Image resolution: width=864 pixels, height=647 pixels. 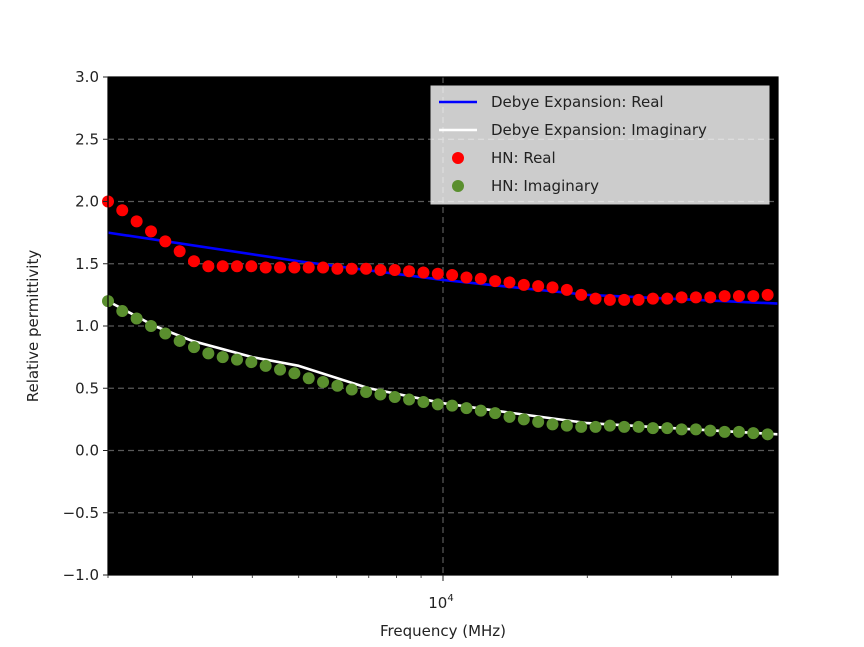 I want to click on legend-label: Debye Expansion: Imaginary, so click(x=599, y=130).